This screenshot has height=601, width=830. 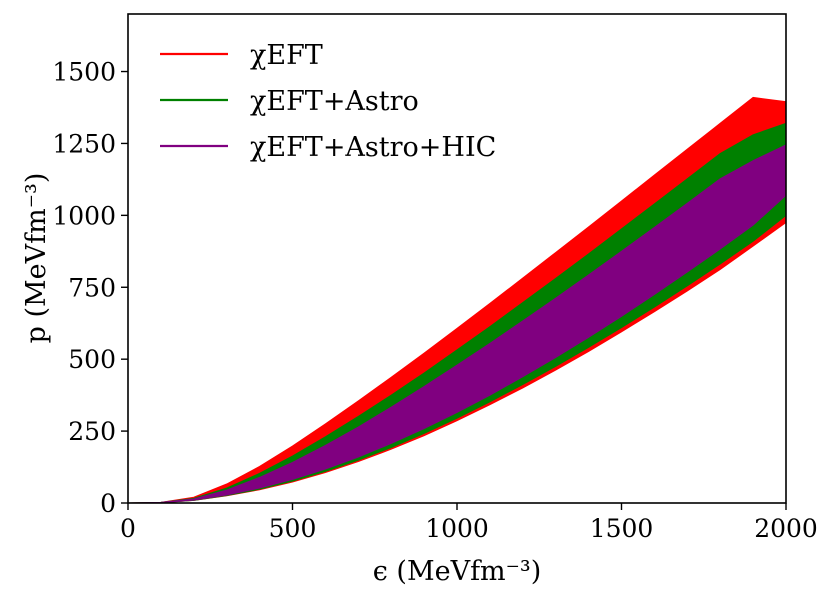 What do you see at coordinates (293, 528) in the screenshot?
I see `x-tick-label: 500` at bounding box center [293, 528].